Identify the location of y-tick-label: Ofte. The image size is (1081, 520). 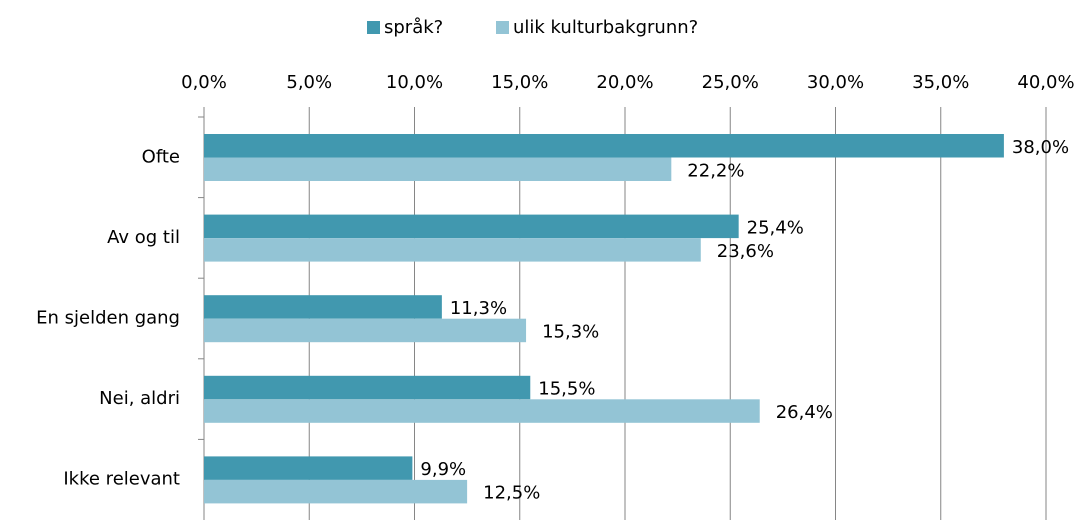
(161, 156).